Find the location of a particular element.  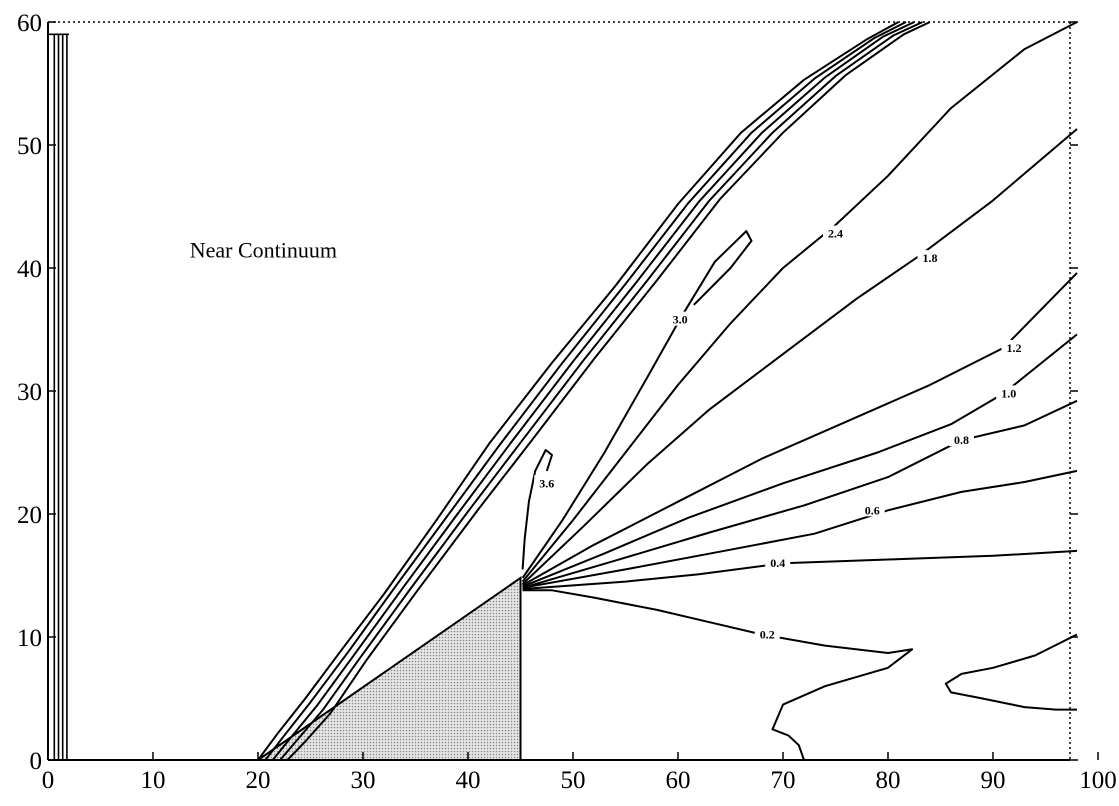

y-tick-label-50: 50 is located at coordinates (29, 146).